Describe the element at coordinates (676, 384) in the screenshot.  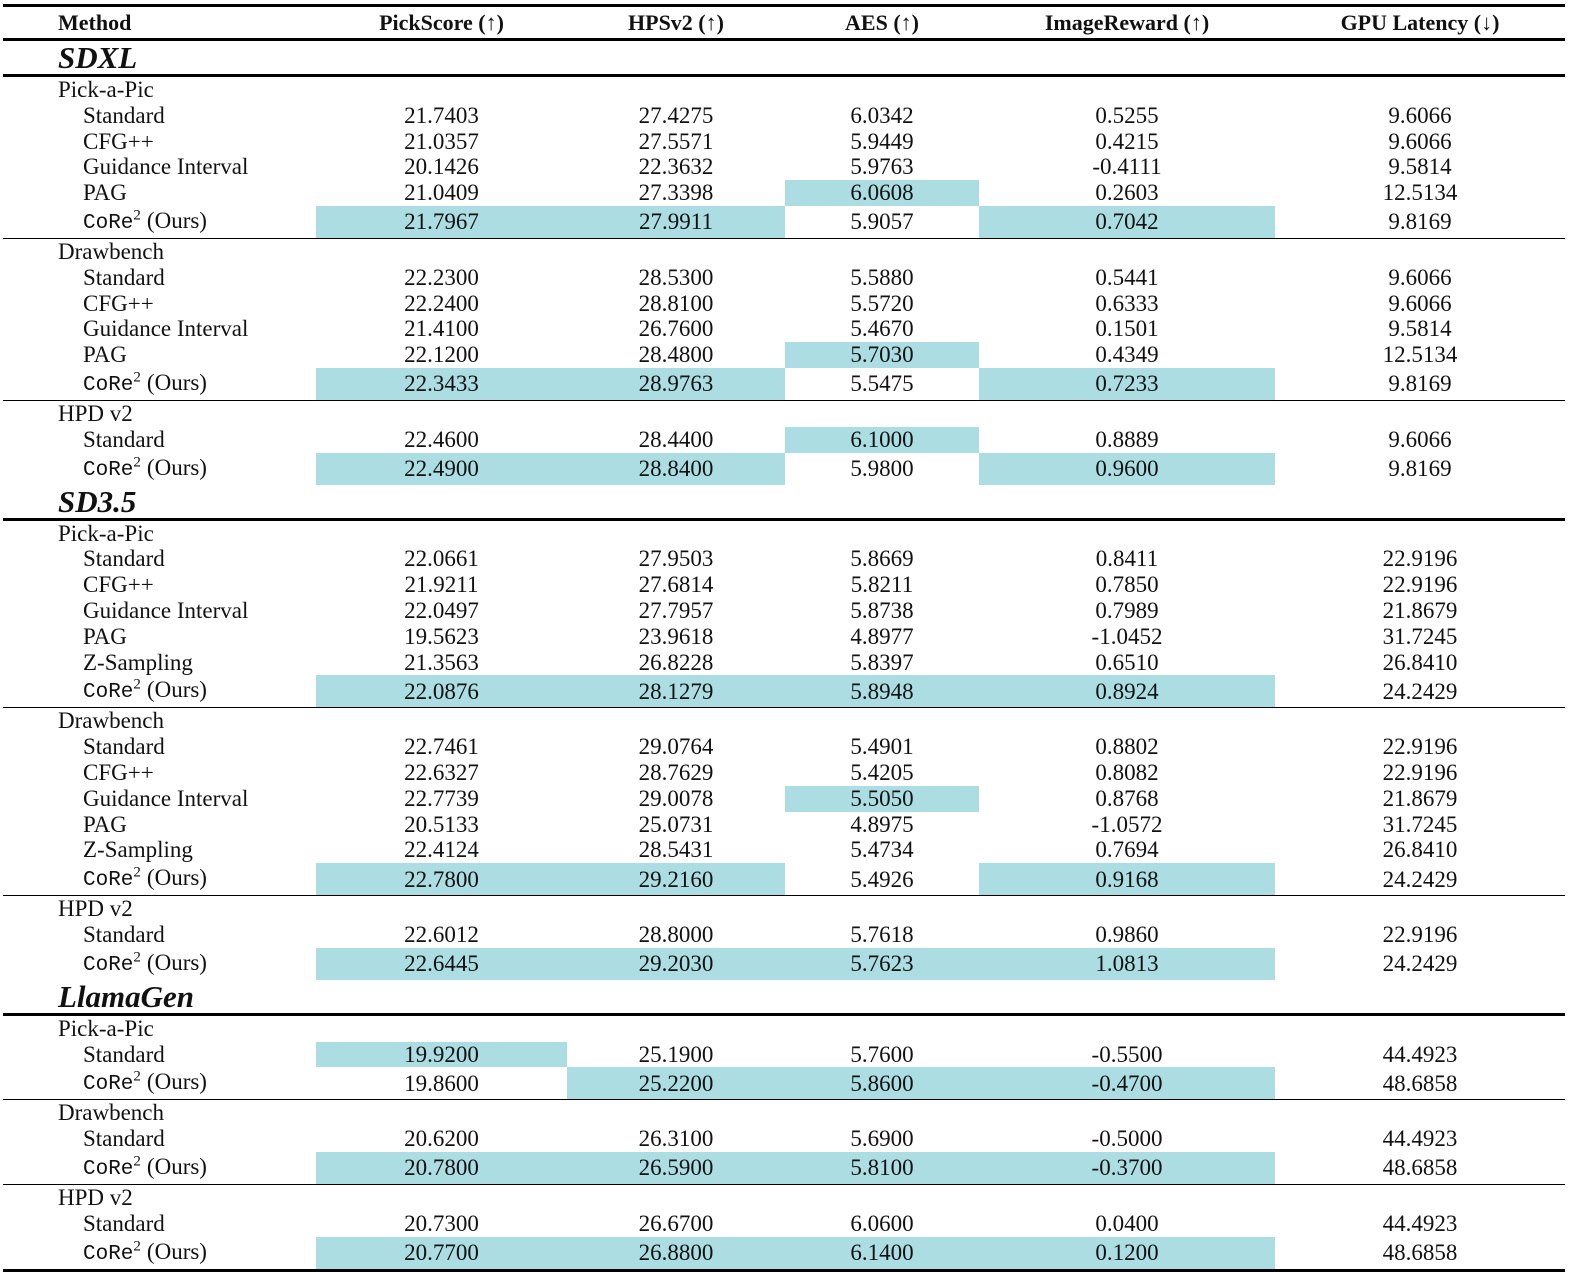
I see `value-cell: 28.9763` at that location.